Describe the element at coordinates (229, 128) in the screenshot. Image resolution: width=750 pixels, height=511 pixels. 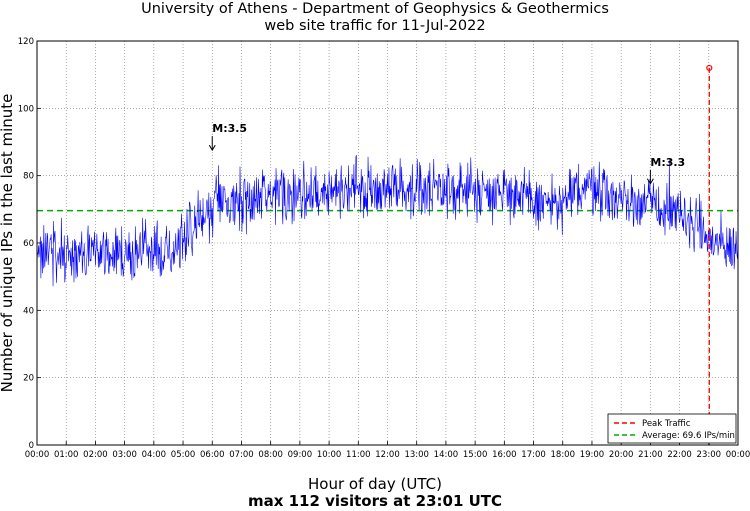
I see `earthquake-annotation-label: M:3.5` at that location.